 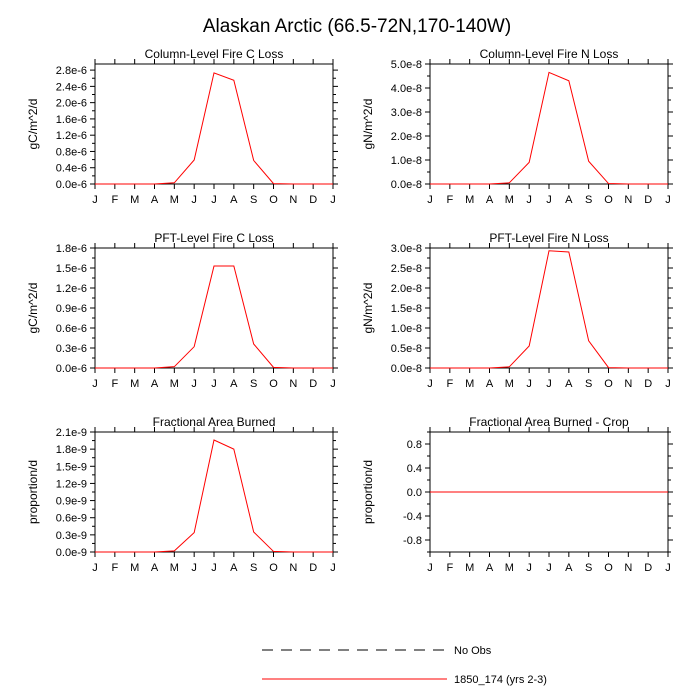 I want to click on y-tick-label: 0.3e-6, so click(x=71, y=349).